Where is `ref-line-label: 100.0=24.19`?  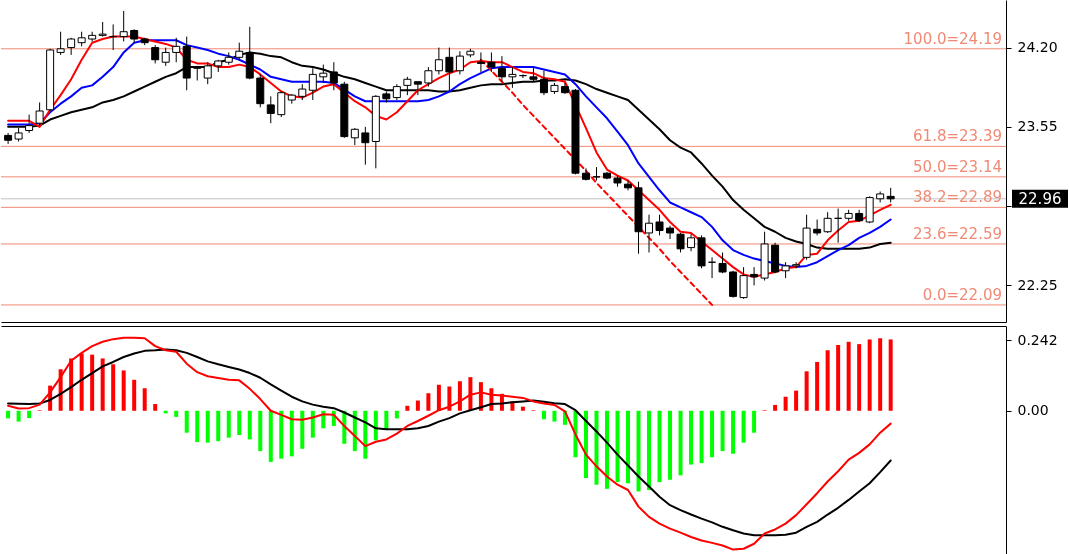
ref-line-label: 100.0=24.19 is located at coordinates (952, 38).